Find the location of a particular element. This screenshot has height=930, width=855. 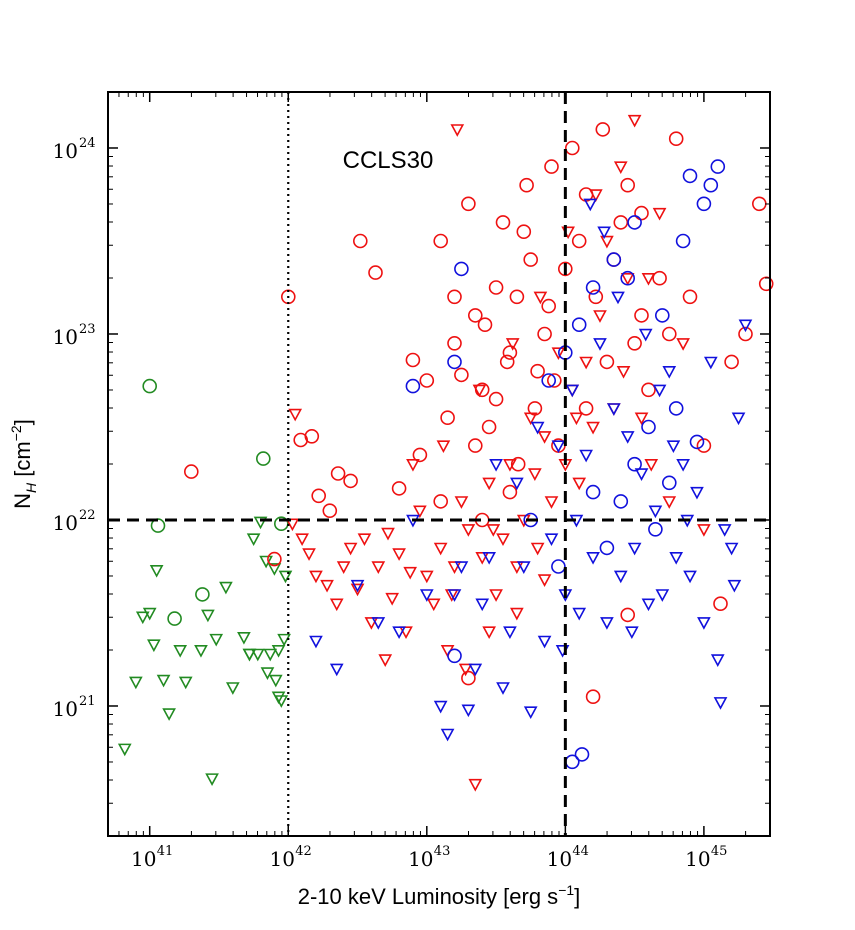

x-tick-label-exp-0: 41 is located at coordinates (165, 851).